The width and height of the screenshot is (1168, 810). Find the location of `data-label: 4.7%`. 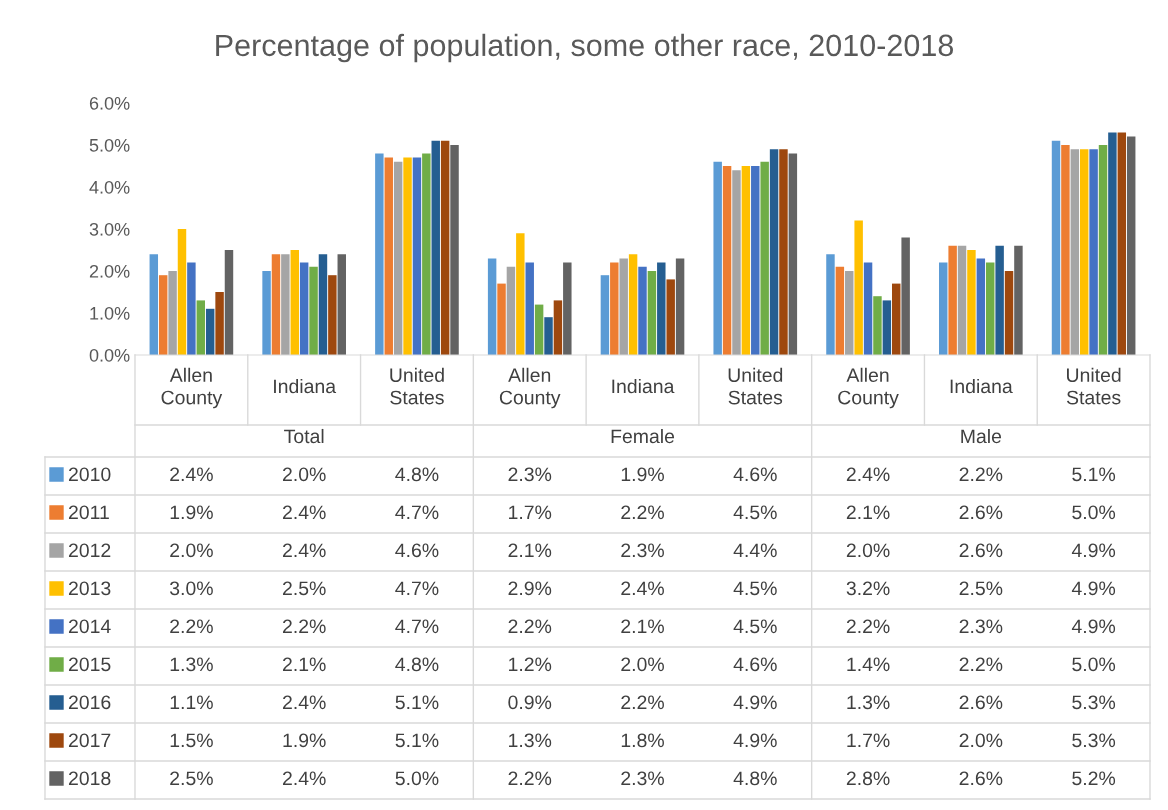

data-label: 4.7% is located at coordinates (417, 588).